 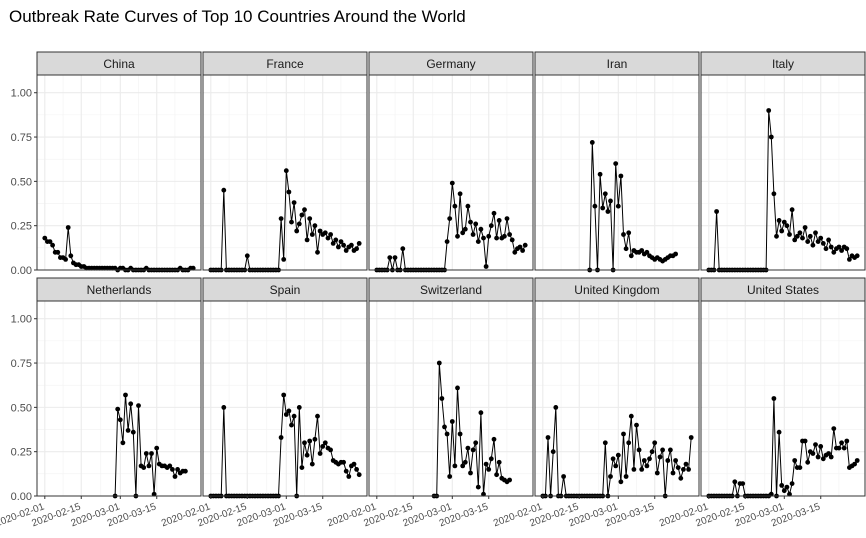 What do you see at coordinates (24, 295) in the screenshot?
I see `y-axes: 0.00 0.25 0.50 0.75 1.00 0.00 0.25 0.50 0.75 1.00` at bounding box center [24, 295].